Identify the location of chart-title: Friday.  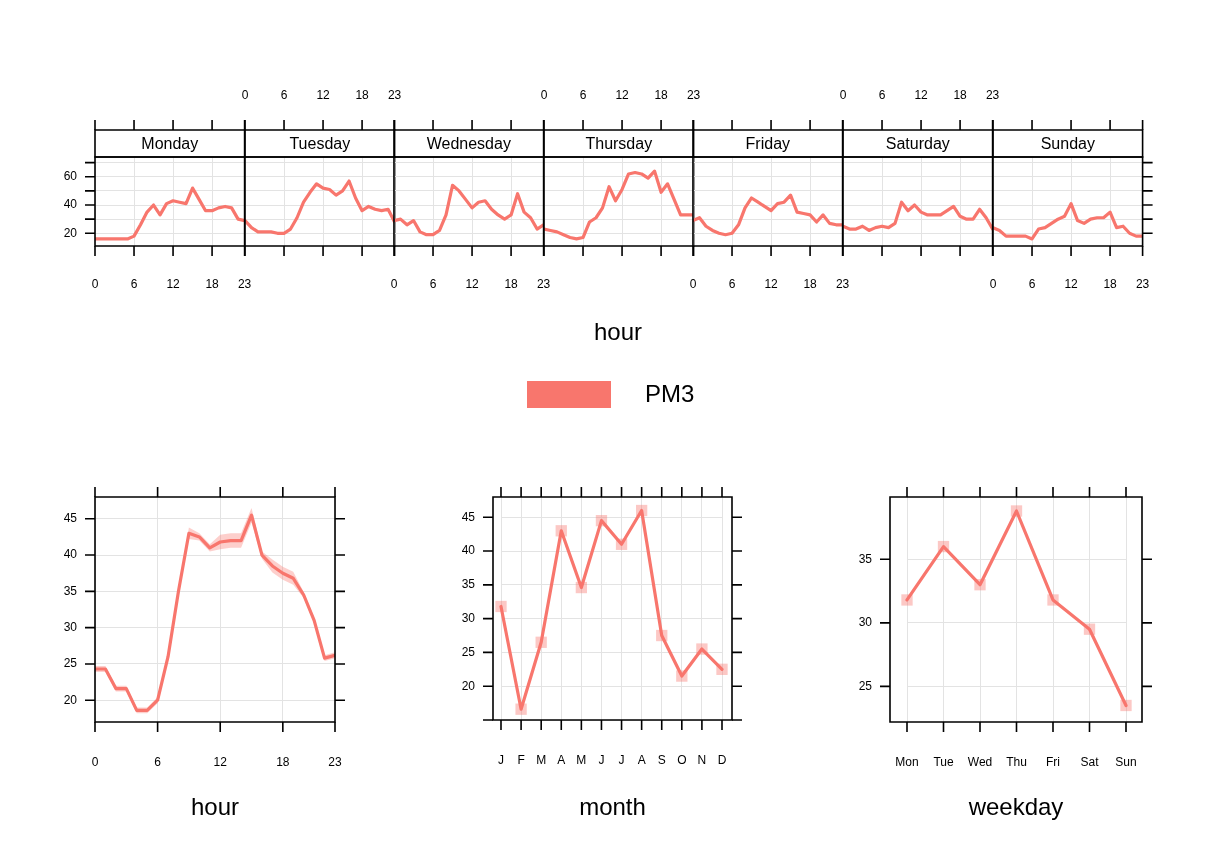
(768, 143).